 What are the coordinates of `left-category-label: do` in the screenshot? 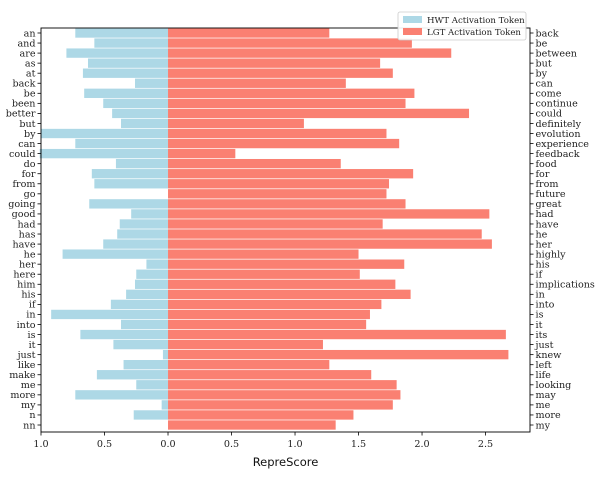 It's located at (30, 164).